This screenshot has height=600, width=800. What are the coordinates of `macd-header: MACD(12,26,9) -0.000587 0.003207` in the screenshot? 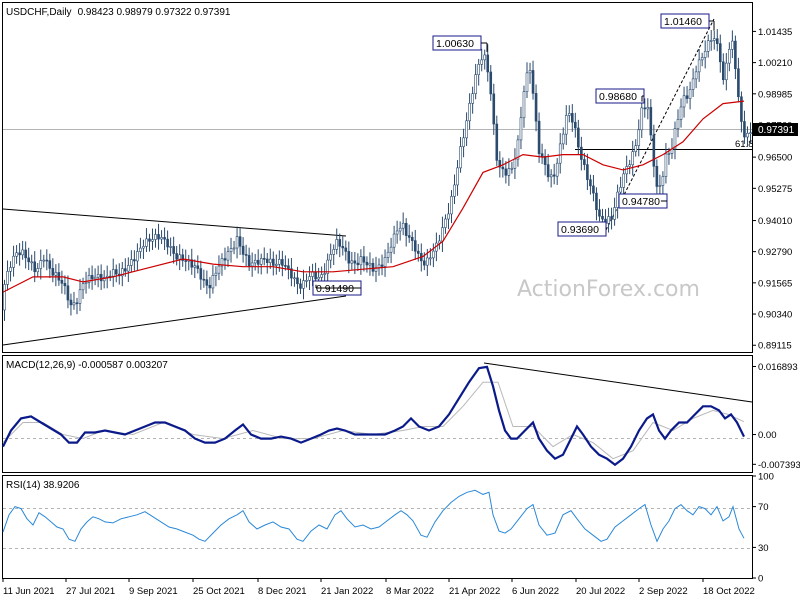 It's located at (87, 365).